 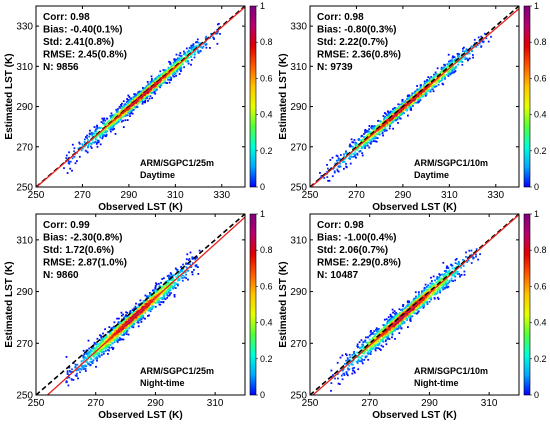 What do you see at coordinates (356, 30) in the screenshot?
I see `stats-line: Bias: -0.80(0.3%)` at bounding box center [356, 30].